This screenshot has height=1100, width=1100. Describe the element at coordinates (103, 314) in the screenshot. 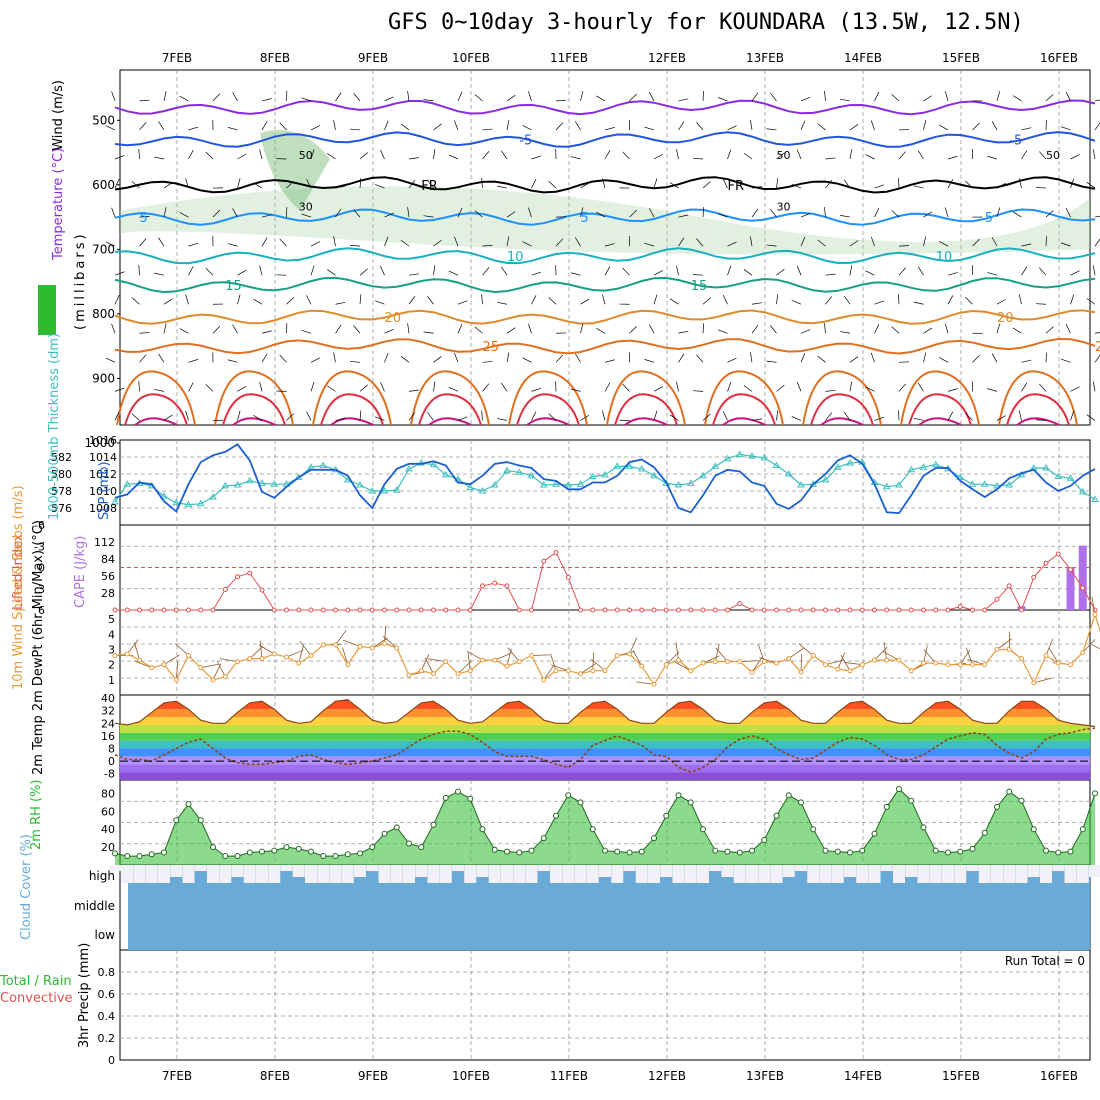

I see `pressure-tick-label: 800` at that location.